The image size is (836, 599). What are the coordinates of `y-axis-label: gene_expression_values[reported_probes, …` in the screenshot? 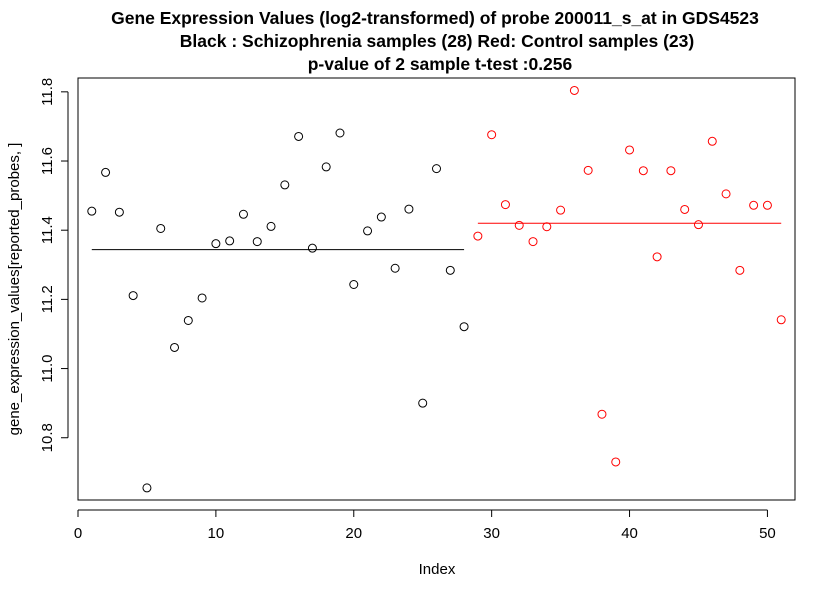 It's located at (14, 289).